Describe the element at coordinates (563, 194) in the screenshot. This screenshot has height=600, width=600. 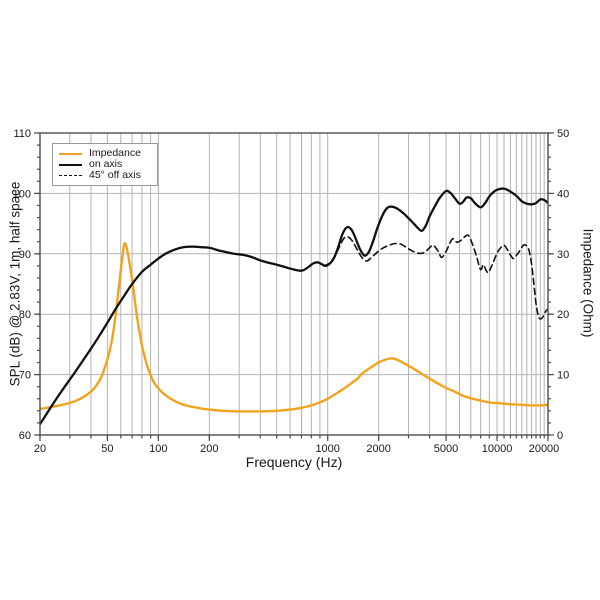
I see `impedance-tick-label: 40` at that location.